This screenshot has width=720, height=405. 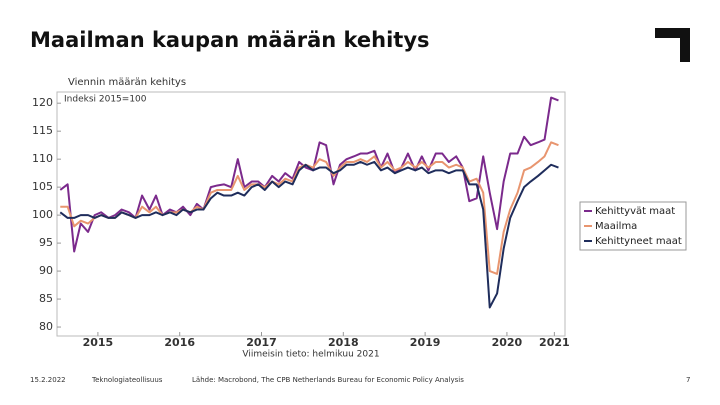 I want to click on y-axis-label: Indeksi 2015=100, so click(x=105, y=100).